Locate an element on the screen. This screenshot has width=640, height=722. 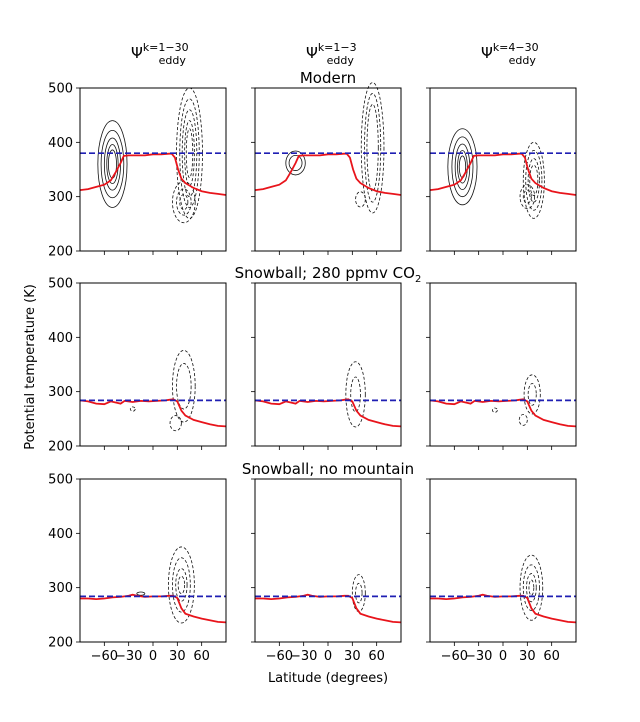
row-title: Modern is located at coordinates (328, 78).